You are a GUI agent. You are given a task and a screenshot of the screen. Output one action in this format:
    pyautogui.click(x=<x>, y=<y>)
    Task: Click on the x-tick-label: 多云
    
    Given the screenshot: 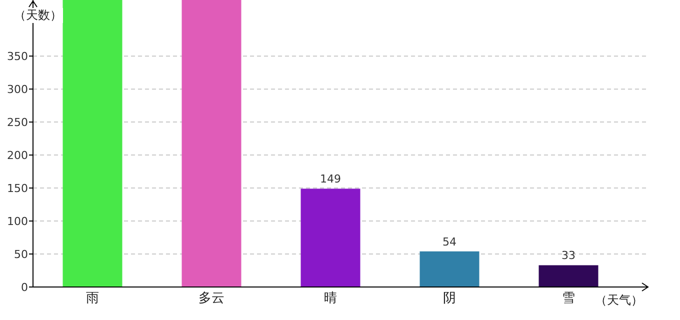 What is the action you would take?
    pyautogui.click(x=211, y=298)
    